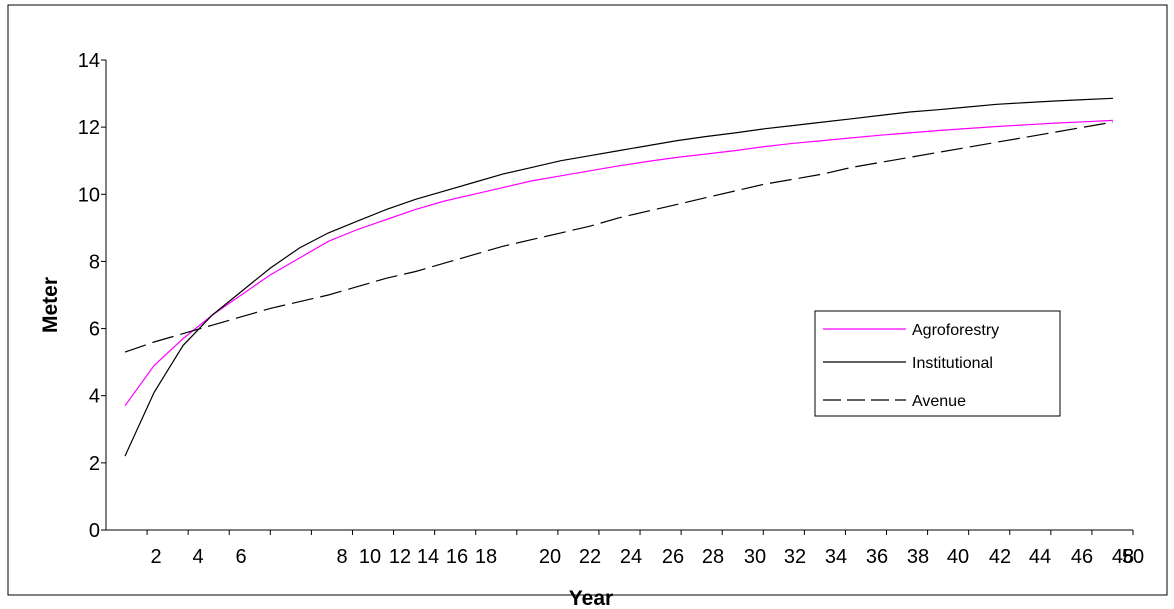 The width and height of the screenshot is (1174, 609). Describe the element at coordinates (673, 557) in the screenshot. I see `x-tick-label: 26` at that location.